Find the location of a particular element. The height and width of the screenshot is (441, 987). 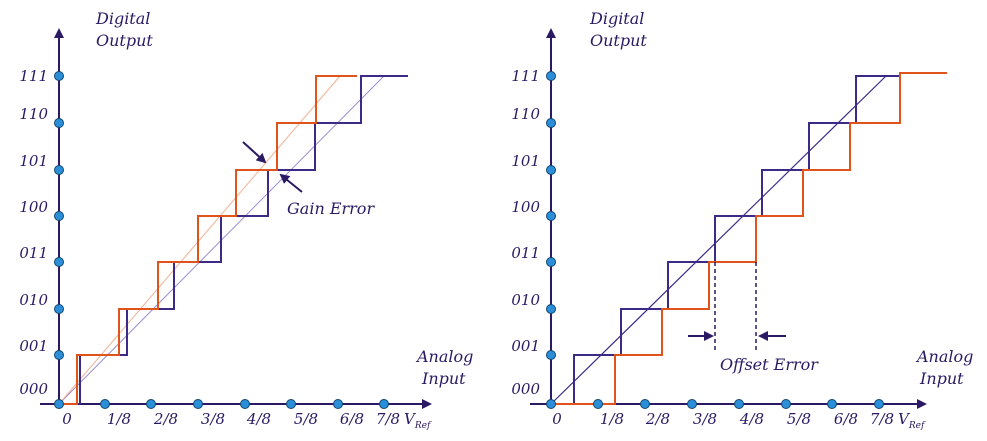

gain-error-label: Gain Error is located at coordinates (331, 208).